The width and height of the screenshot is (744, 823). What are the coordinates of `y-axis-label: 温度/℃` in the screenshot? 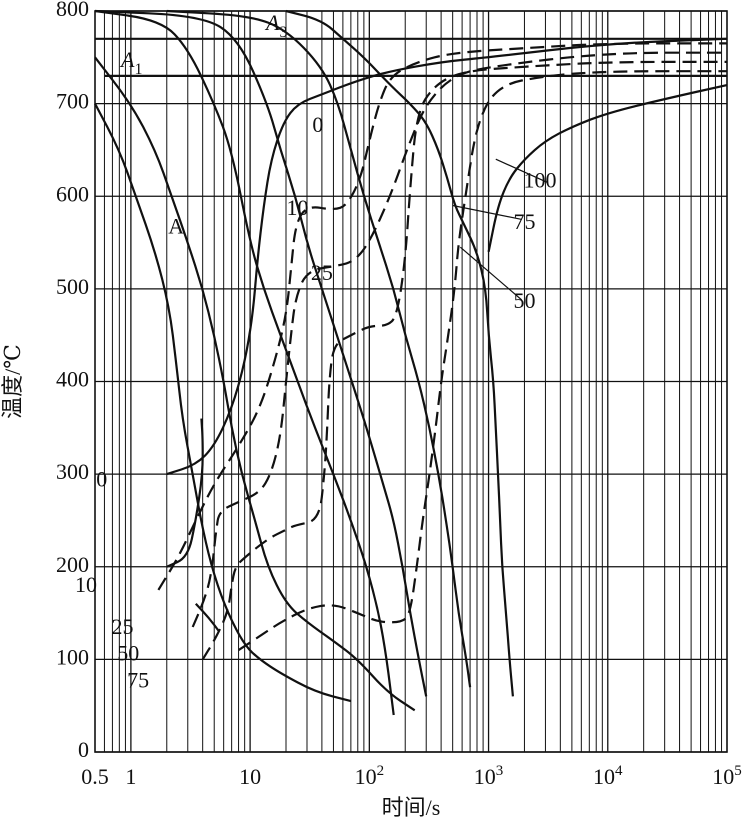 It's located at (12, 381).